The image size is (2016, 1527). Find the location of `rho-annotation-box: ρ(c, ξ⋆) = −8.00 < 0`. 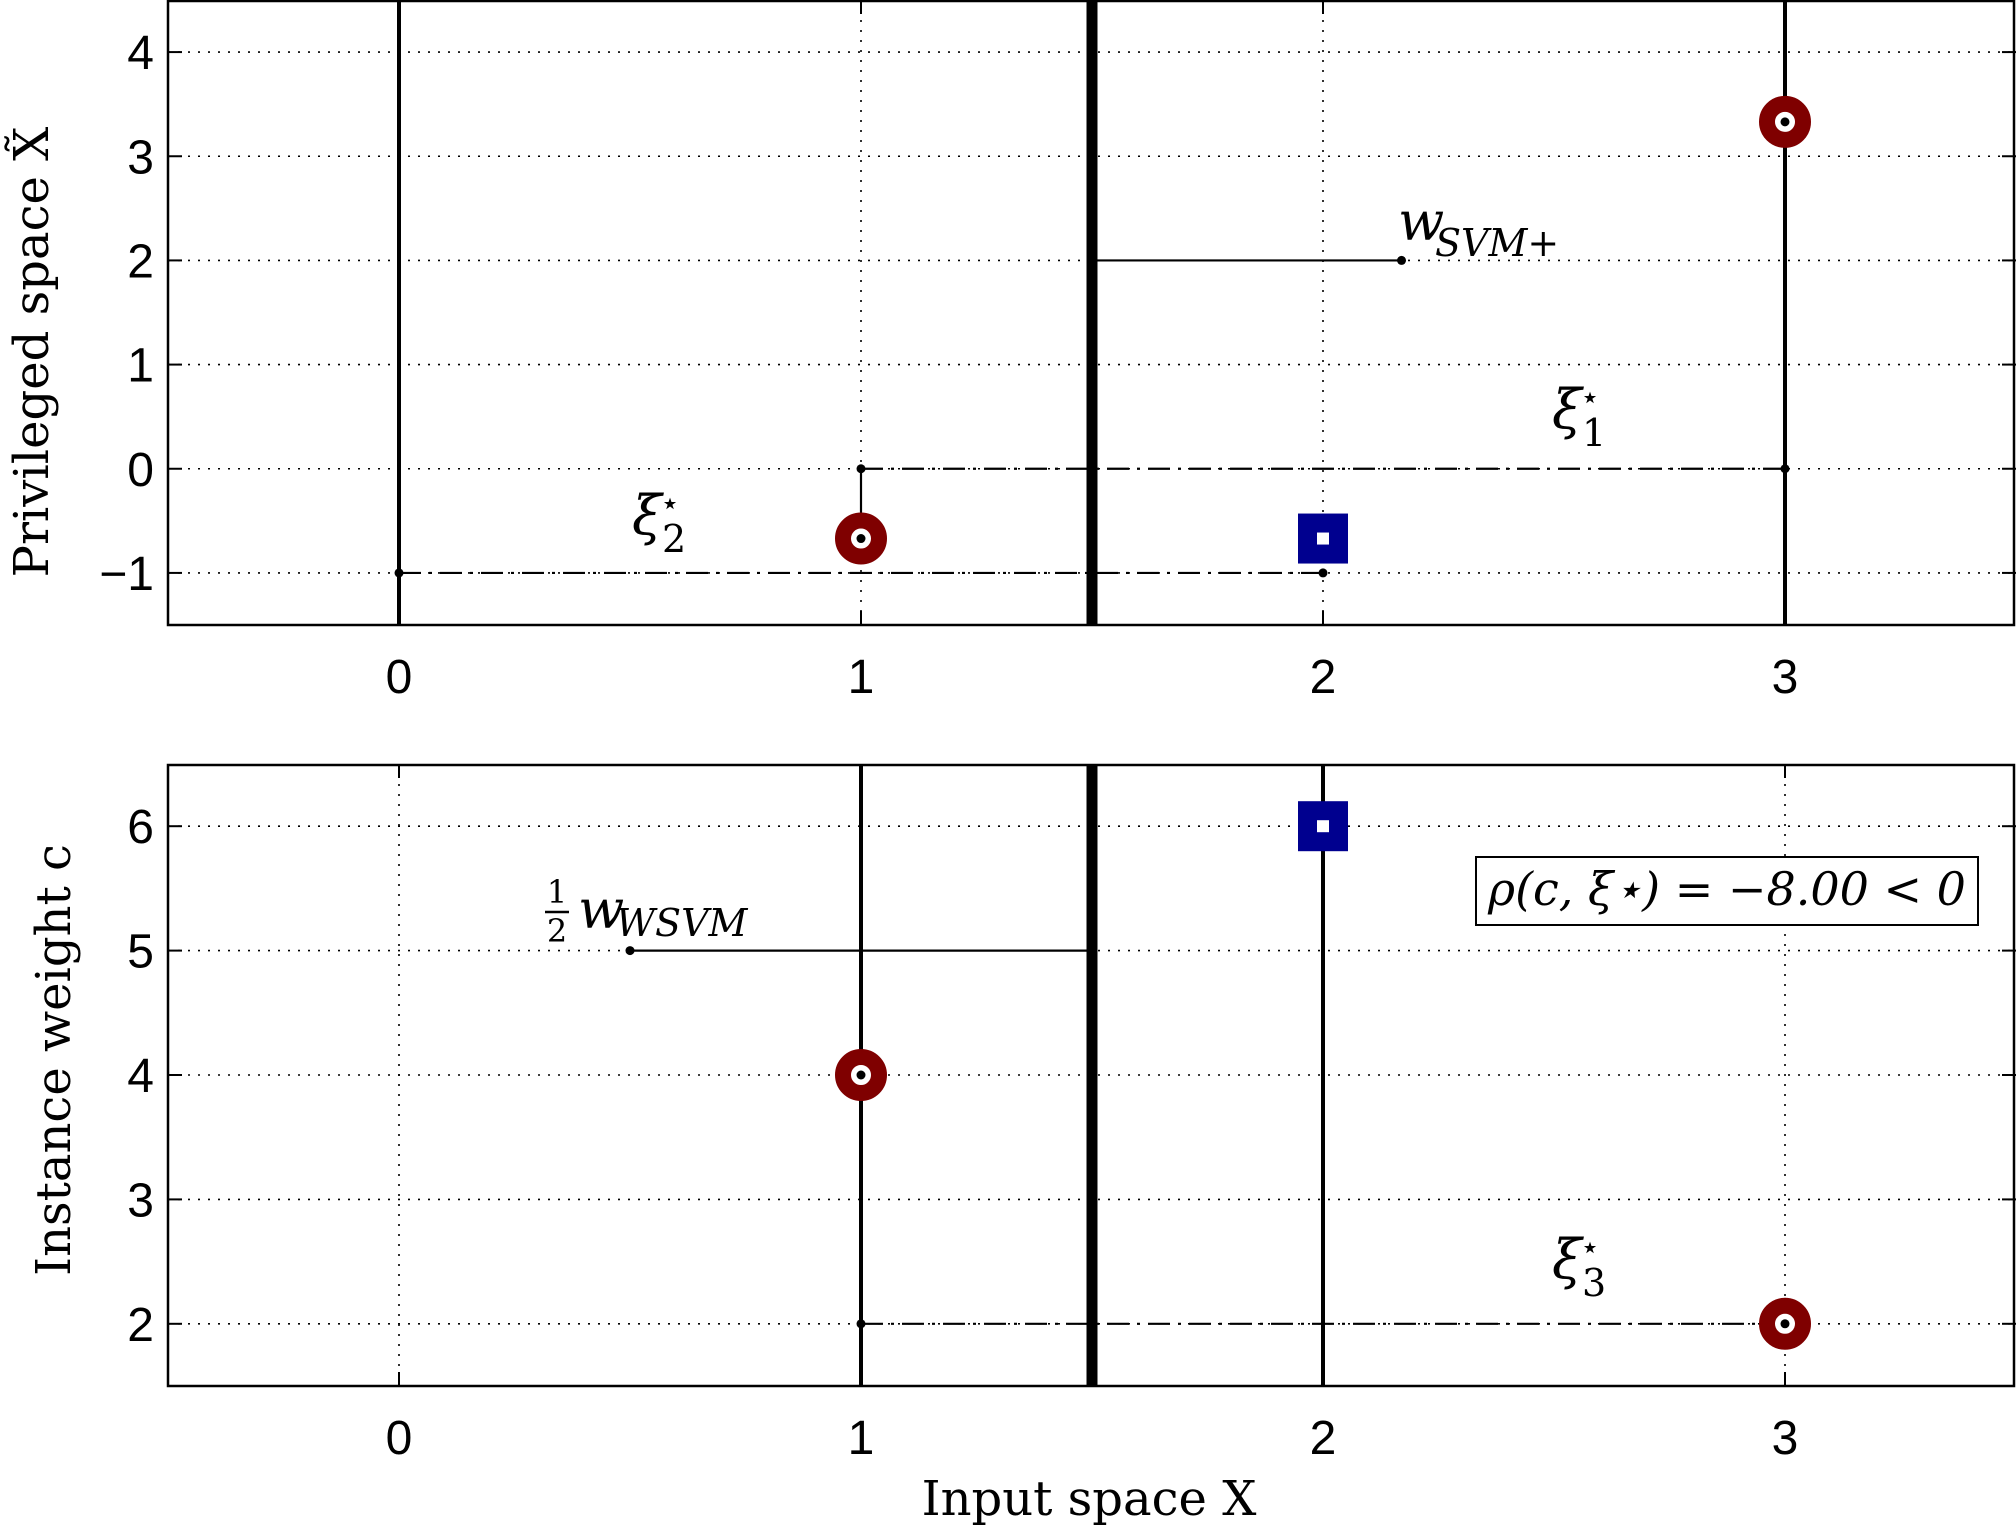

rho-annotation-box: ρ(c, ξ⋆) = −8.00 < 0 is located at coordinates (1727, 891).